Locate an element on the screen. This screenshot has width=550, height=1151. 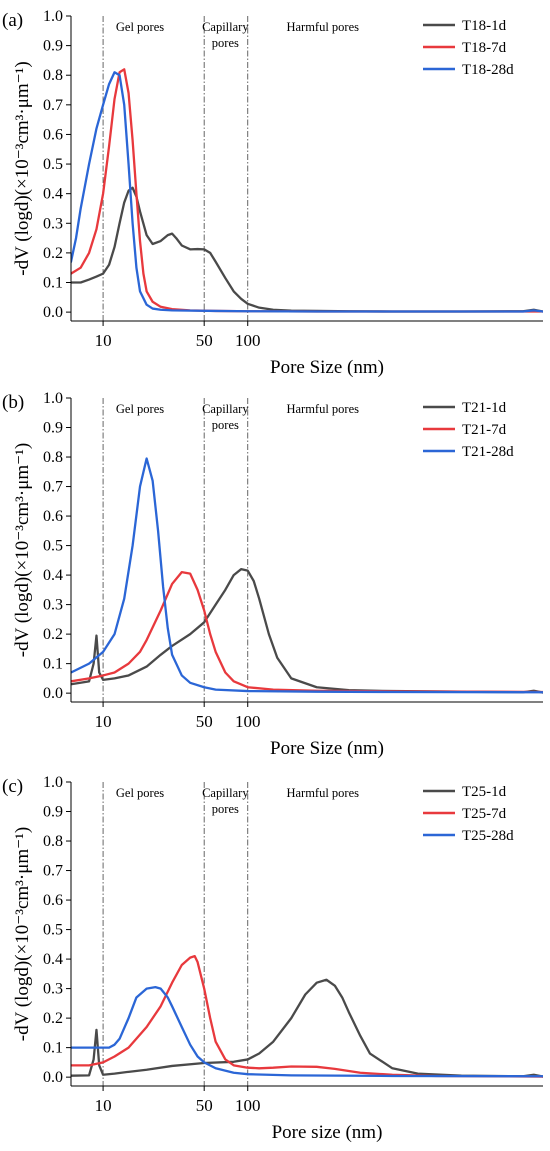
legend-label: T25-7d is located at coordinates (484, 814).